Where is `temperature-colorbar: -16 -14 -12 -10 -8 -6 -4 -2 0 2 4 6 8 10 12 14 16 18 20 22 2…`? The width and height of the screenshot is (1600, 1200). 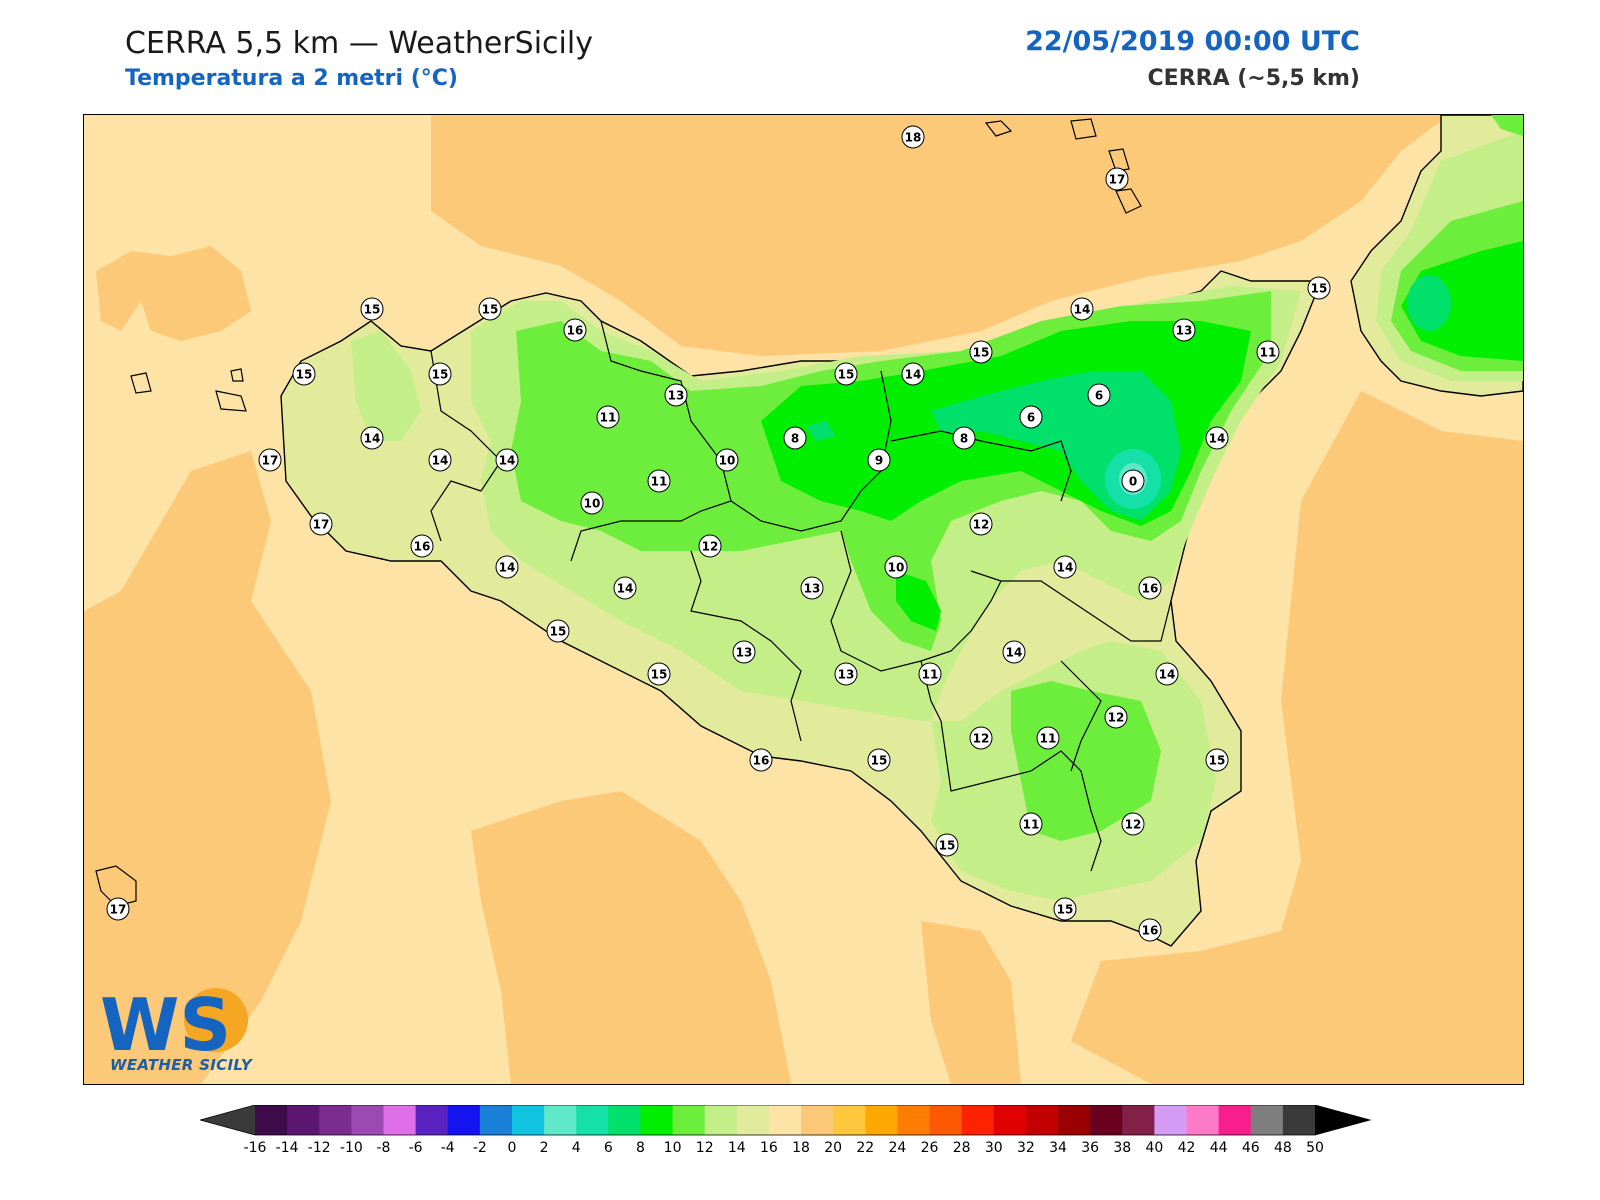 temperature-colorbar: -16 -14 -12 -10 -8 -6 -4 -2 0 2 4 6 8 10 12 14 16 18 20 22 2… is located at coordinates (786, 1130).